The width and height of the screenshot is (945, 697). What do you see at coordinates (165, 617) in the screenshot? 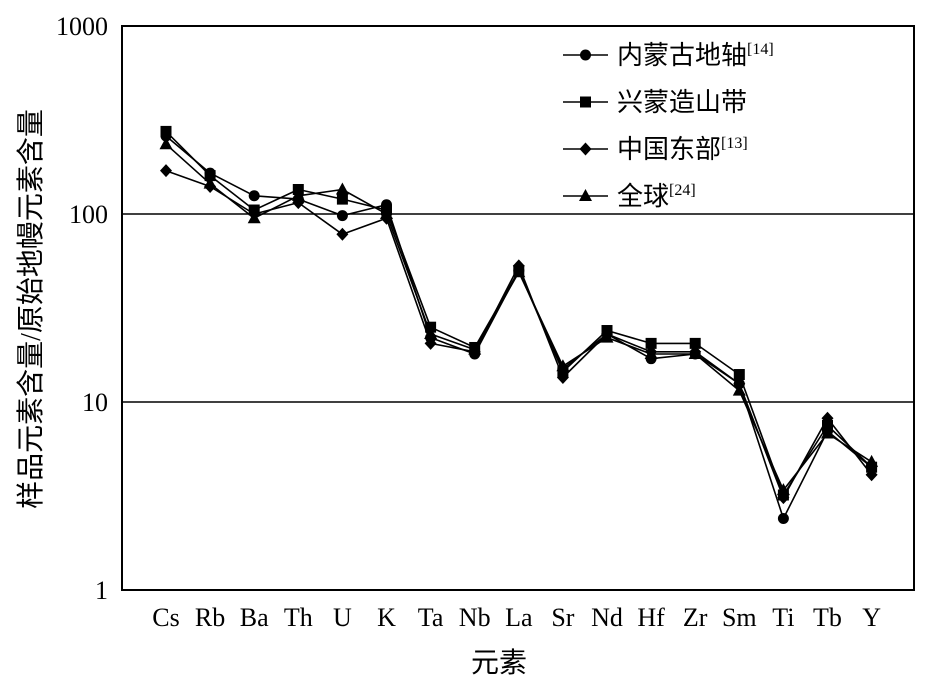
I see `x-tick-label-cs: Cs` at bounding box center [165, 617].